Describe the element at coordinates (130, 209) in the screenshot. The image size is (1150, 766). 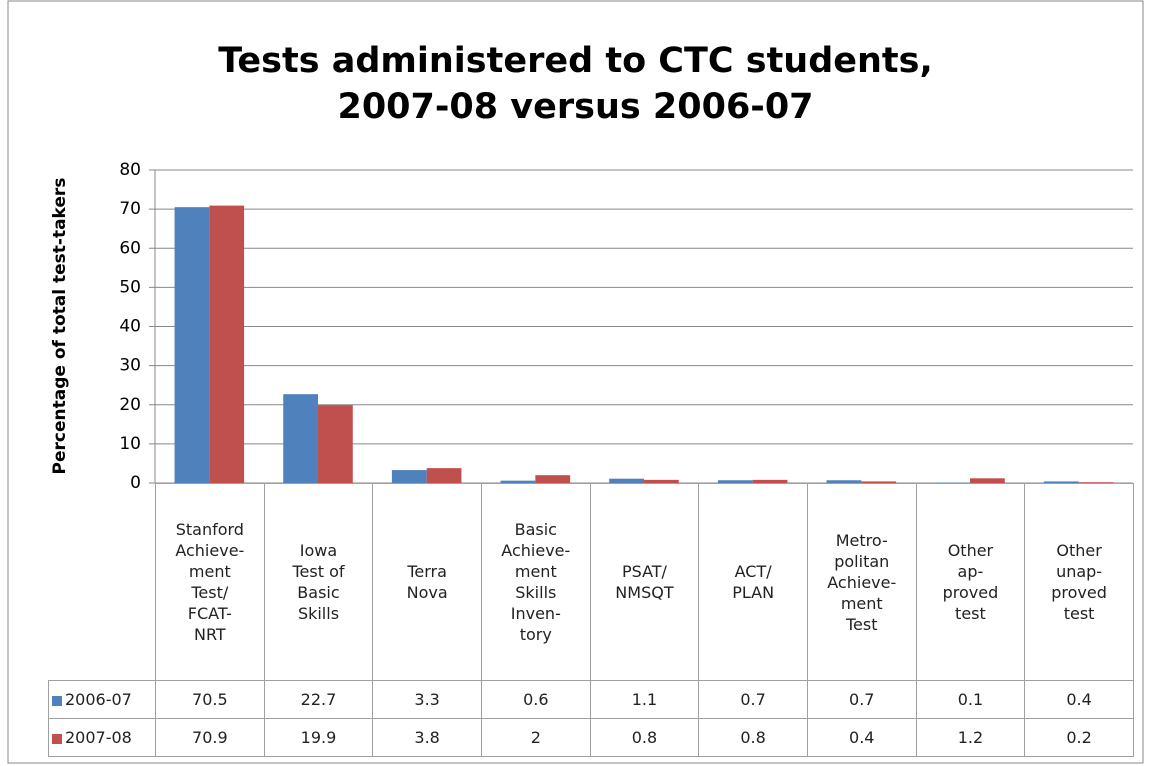
I see `y-tick-label: 70` at that location.